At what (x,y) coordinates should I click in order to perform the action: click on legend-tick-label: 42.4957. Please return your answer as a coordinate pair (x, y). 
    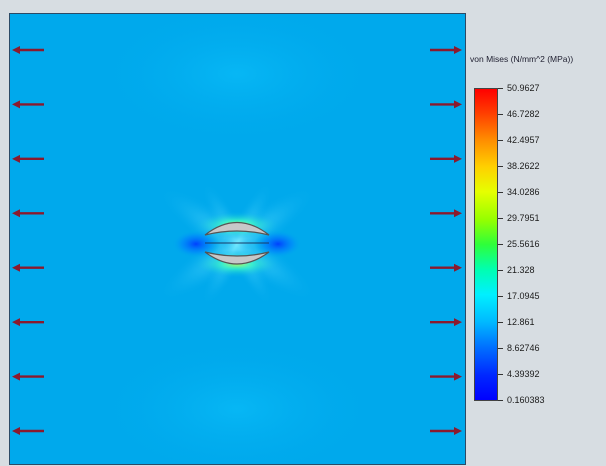
    Looking at the image, I should click on (519, 140).